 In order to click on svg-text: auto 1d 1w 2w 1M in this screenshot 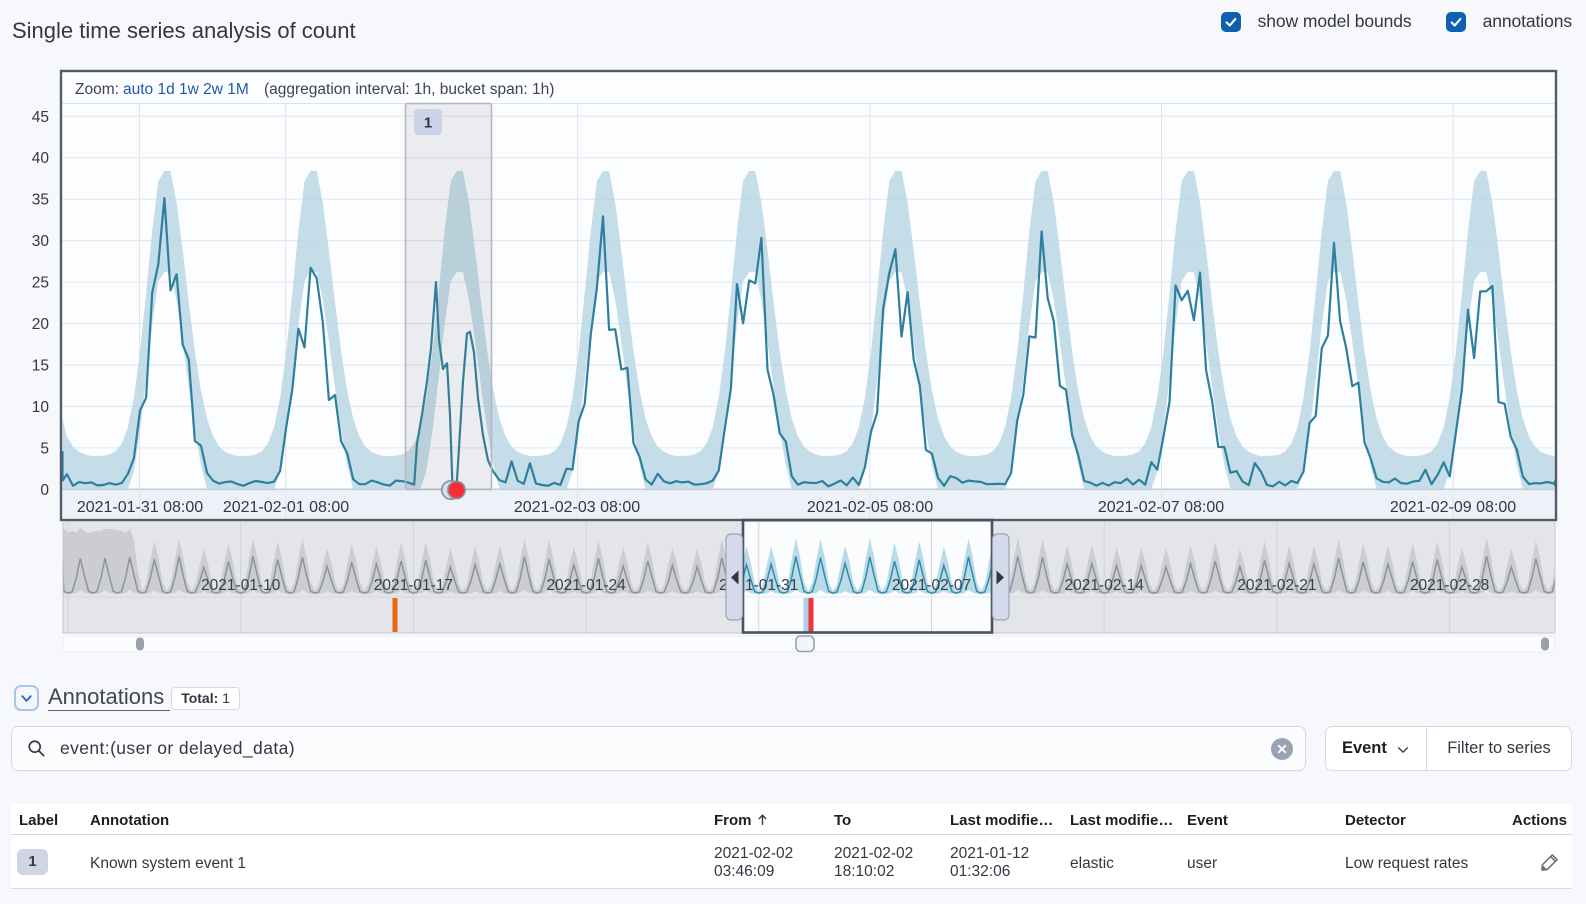, I will do `click(186, 89)`.